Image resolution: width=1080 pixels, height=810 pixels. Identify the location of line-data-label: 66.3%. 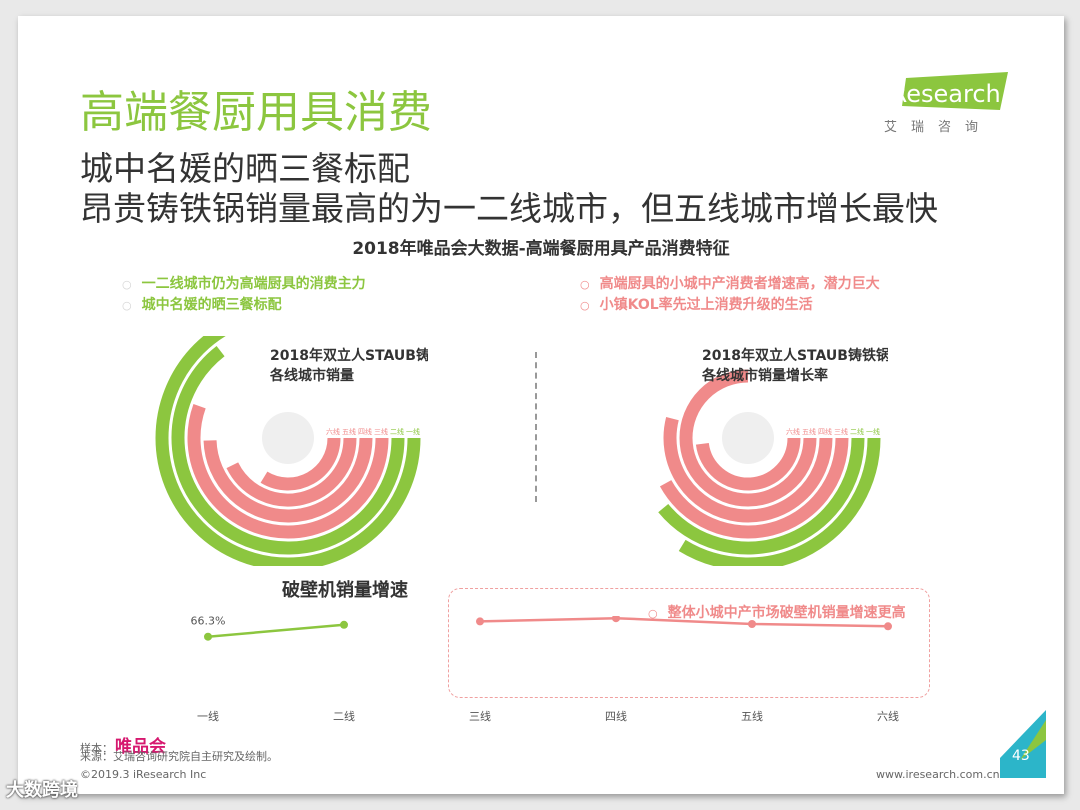
(208, 622).